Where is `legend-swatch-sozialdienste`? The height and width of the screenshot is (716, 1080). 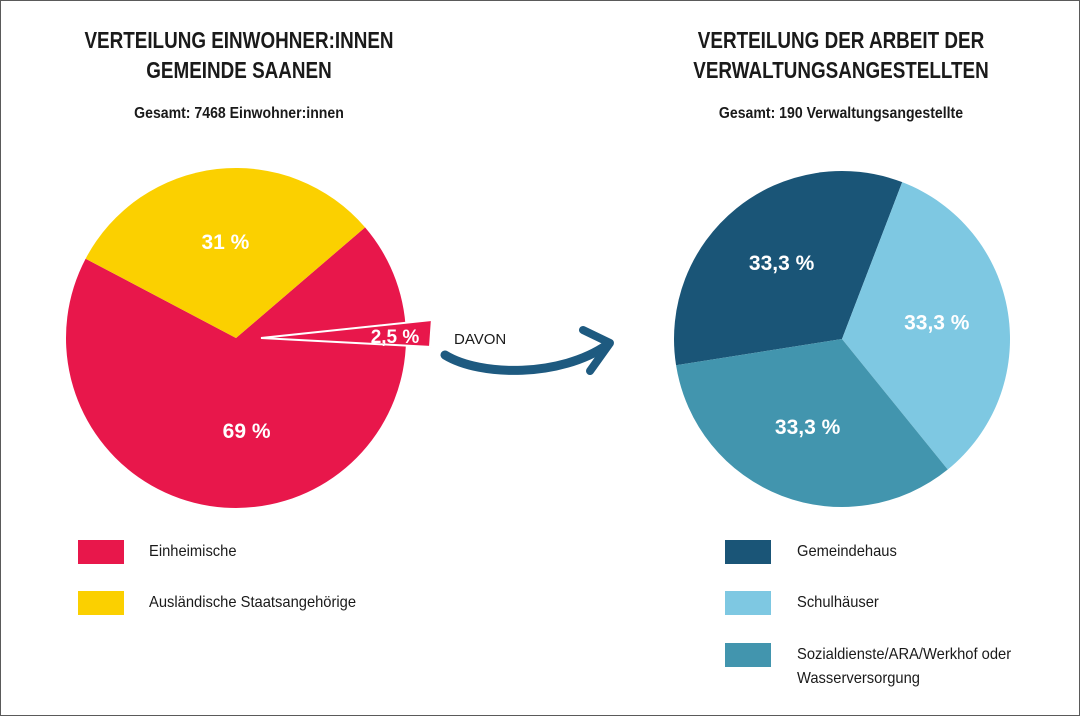
legend-swatch-sozialdienste is located at coordinates (748, 655).